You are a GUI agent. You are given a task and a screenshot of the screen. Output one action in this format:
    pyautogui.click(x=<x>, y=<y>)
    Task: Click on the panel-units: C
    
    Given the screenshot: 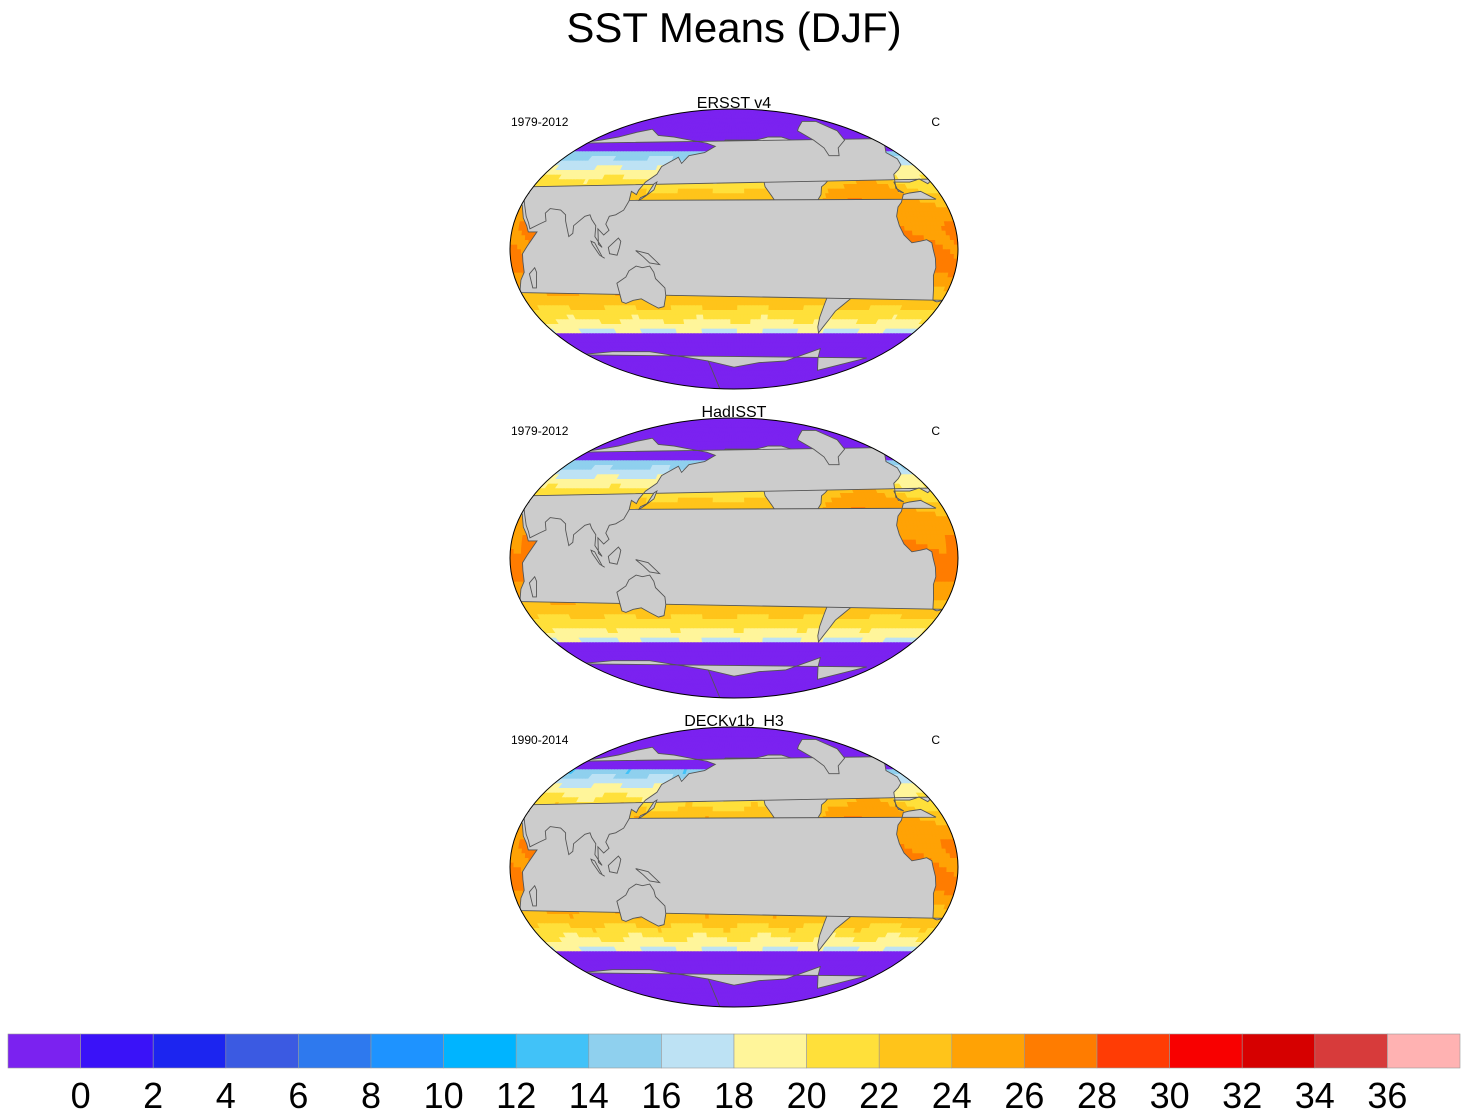 What is the action you would take?
    pyautogui.click(x=935, y=122)
    